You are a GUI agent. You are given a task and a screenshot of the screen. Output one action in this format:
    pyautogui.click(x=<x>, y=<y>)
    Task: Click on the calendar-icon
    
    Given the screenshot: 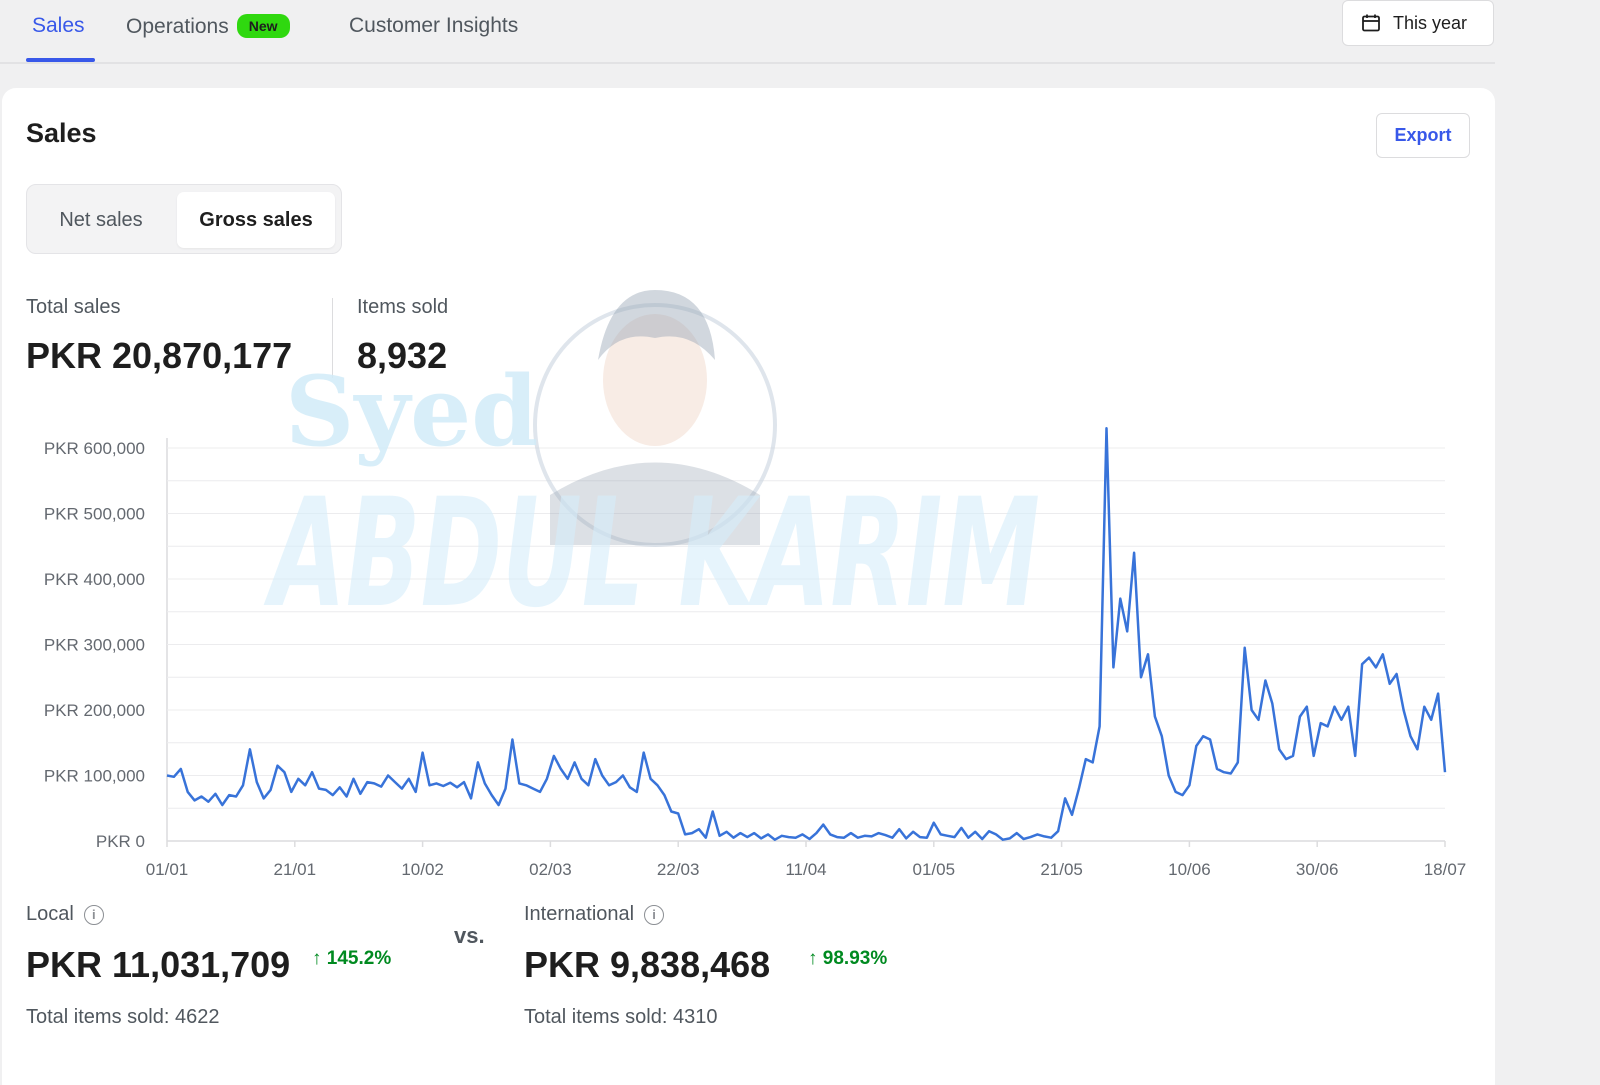 What is the action you would take?
    pyautogui.click(x=1371, y=23)
    